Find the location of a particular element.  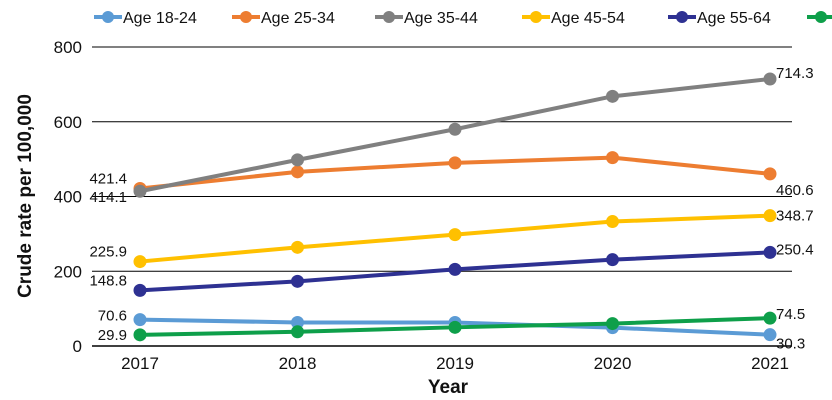

series-age-65- is located at coordinates (455, 326).